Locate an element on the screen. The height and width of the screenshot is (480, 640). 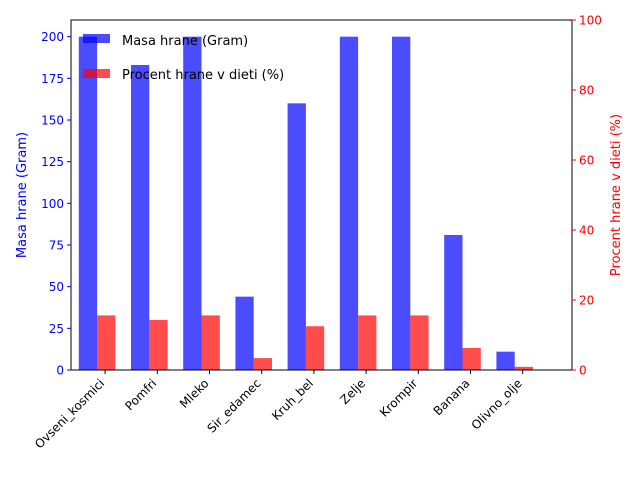
left-axis-label: Masa hrane (Gram) is located at coordinates (22, 195).